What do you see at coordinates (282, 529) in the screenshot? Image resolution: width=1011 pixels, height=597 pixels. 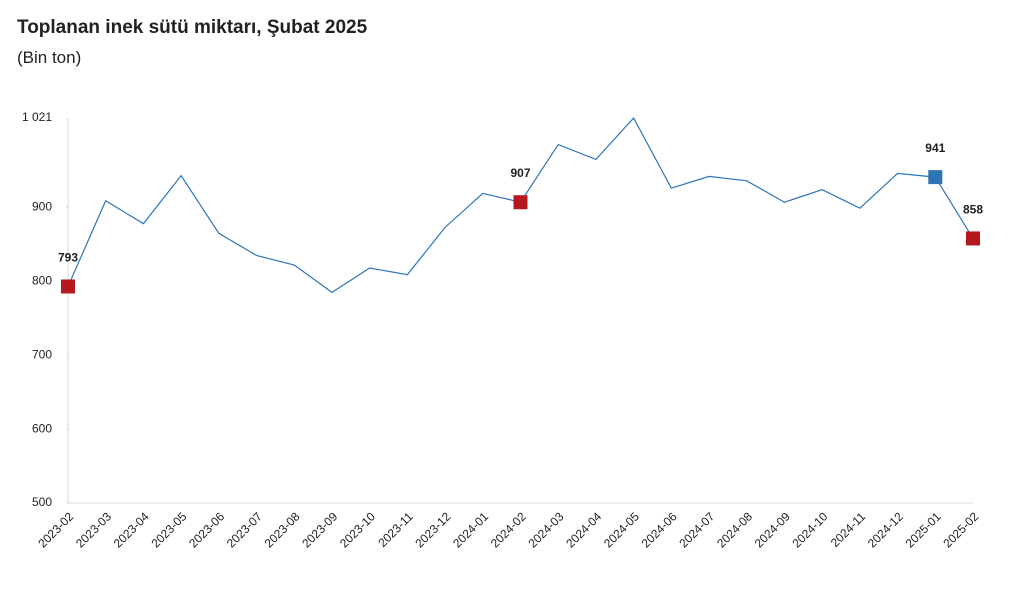 I see `x-tick-label: 2023-08` at bounding box center [282, 529].